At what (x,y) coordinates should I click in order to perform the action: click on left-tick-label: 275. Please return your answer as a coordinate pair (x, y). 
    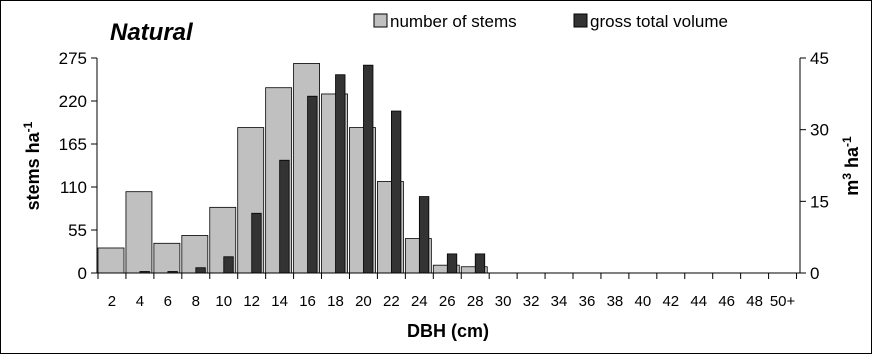
    Looking at the image, I should click on (73, 58).